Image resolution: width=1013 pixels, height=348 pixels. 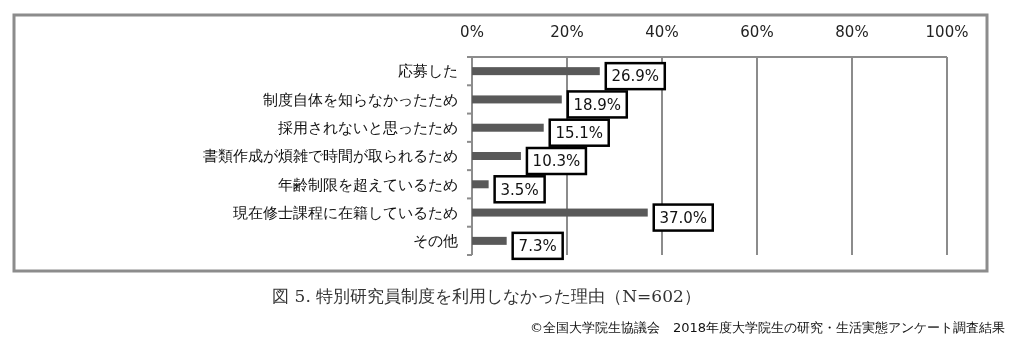 What do you see at coordinates (683, 217) in the screenshot?
I see `data-label: 37.0%` at bounding box center [683, 217].